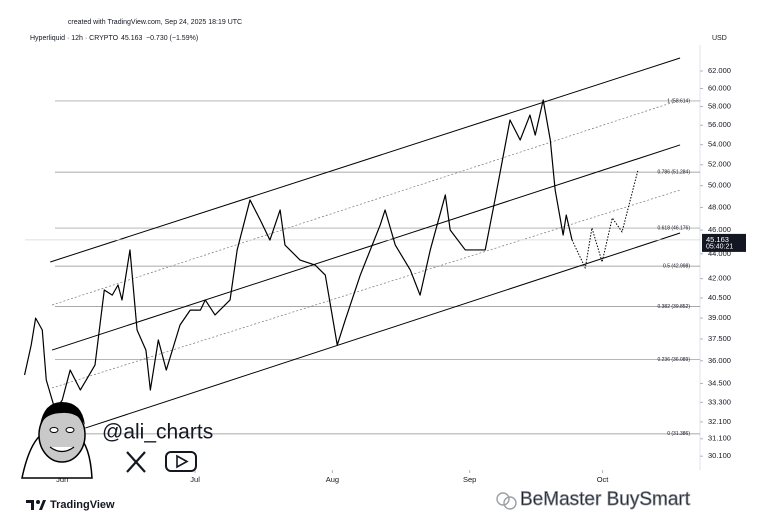 This screenshot has height=527, width=767. What do you see at coordinates (62, 479) in the screenshot?
I see `x-tick-label: Jun` at bounding box center [62, 479].